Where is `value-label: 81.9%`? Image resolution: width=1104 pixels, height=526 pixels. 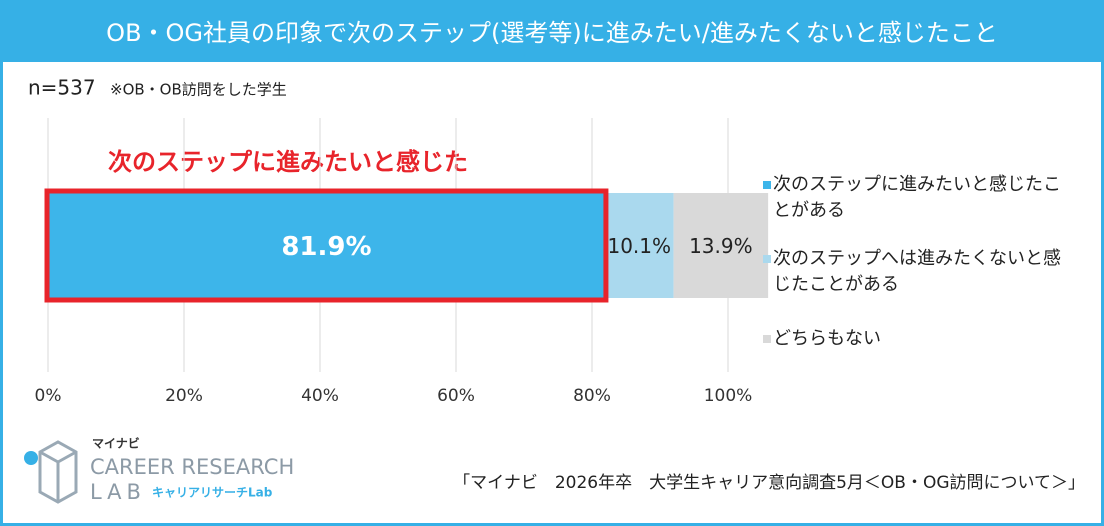
value-label: 81.9% is located at coordinates (326, 247).